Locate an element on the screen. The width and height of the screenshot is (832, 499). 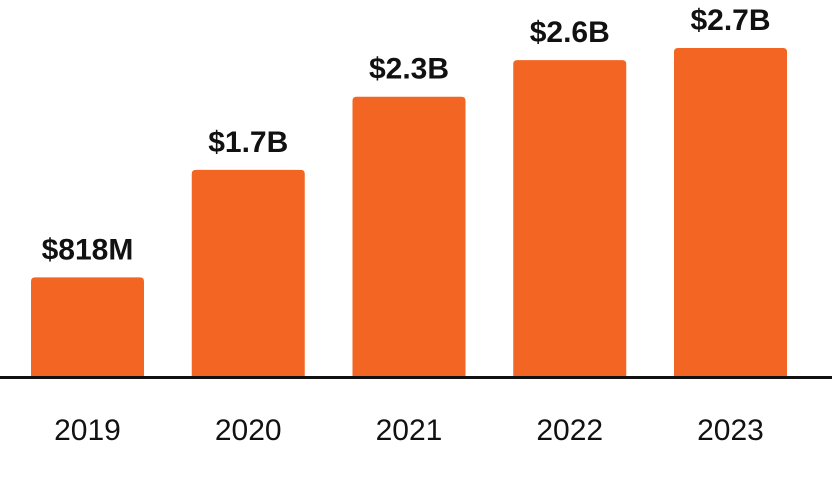
bar-2019 is located at coordinates (87, 327).